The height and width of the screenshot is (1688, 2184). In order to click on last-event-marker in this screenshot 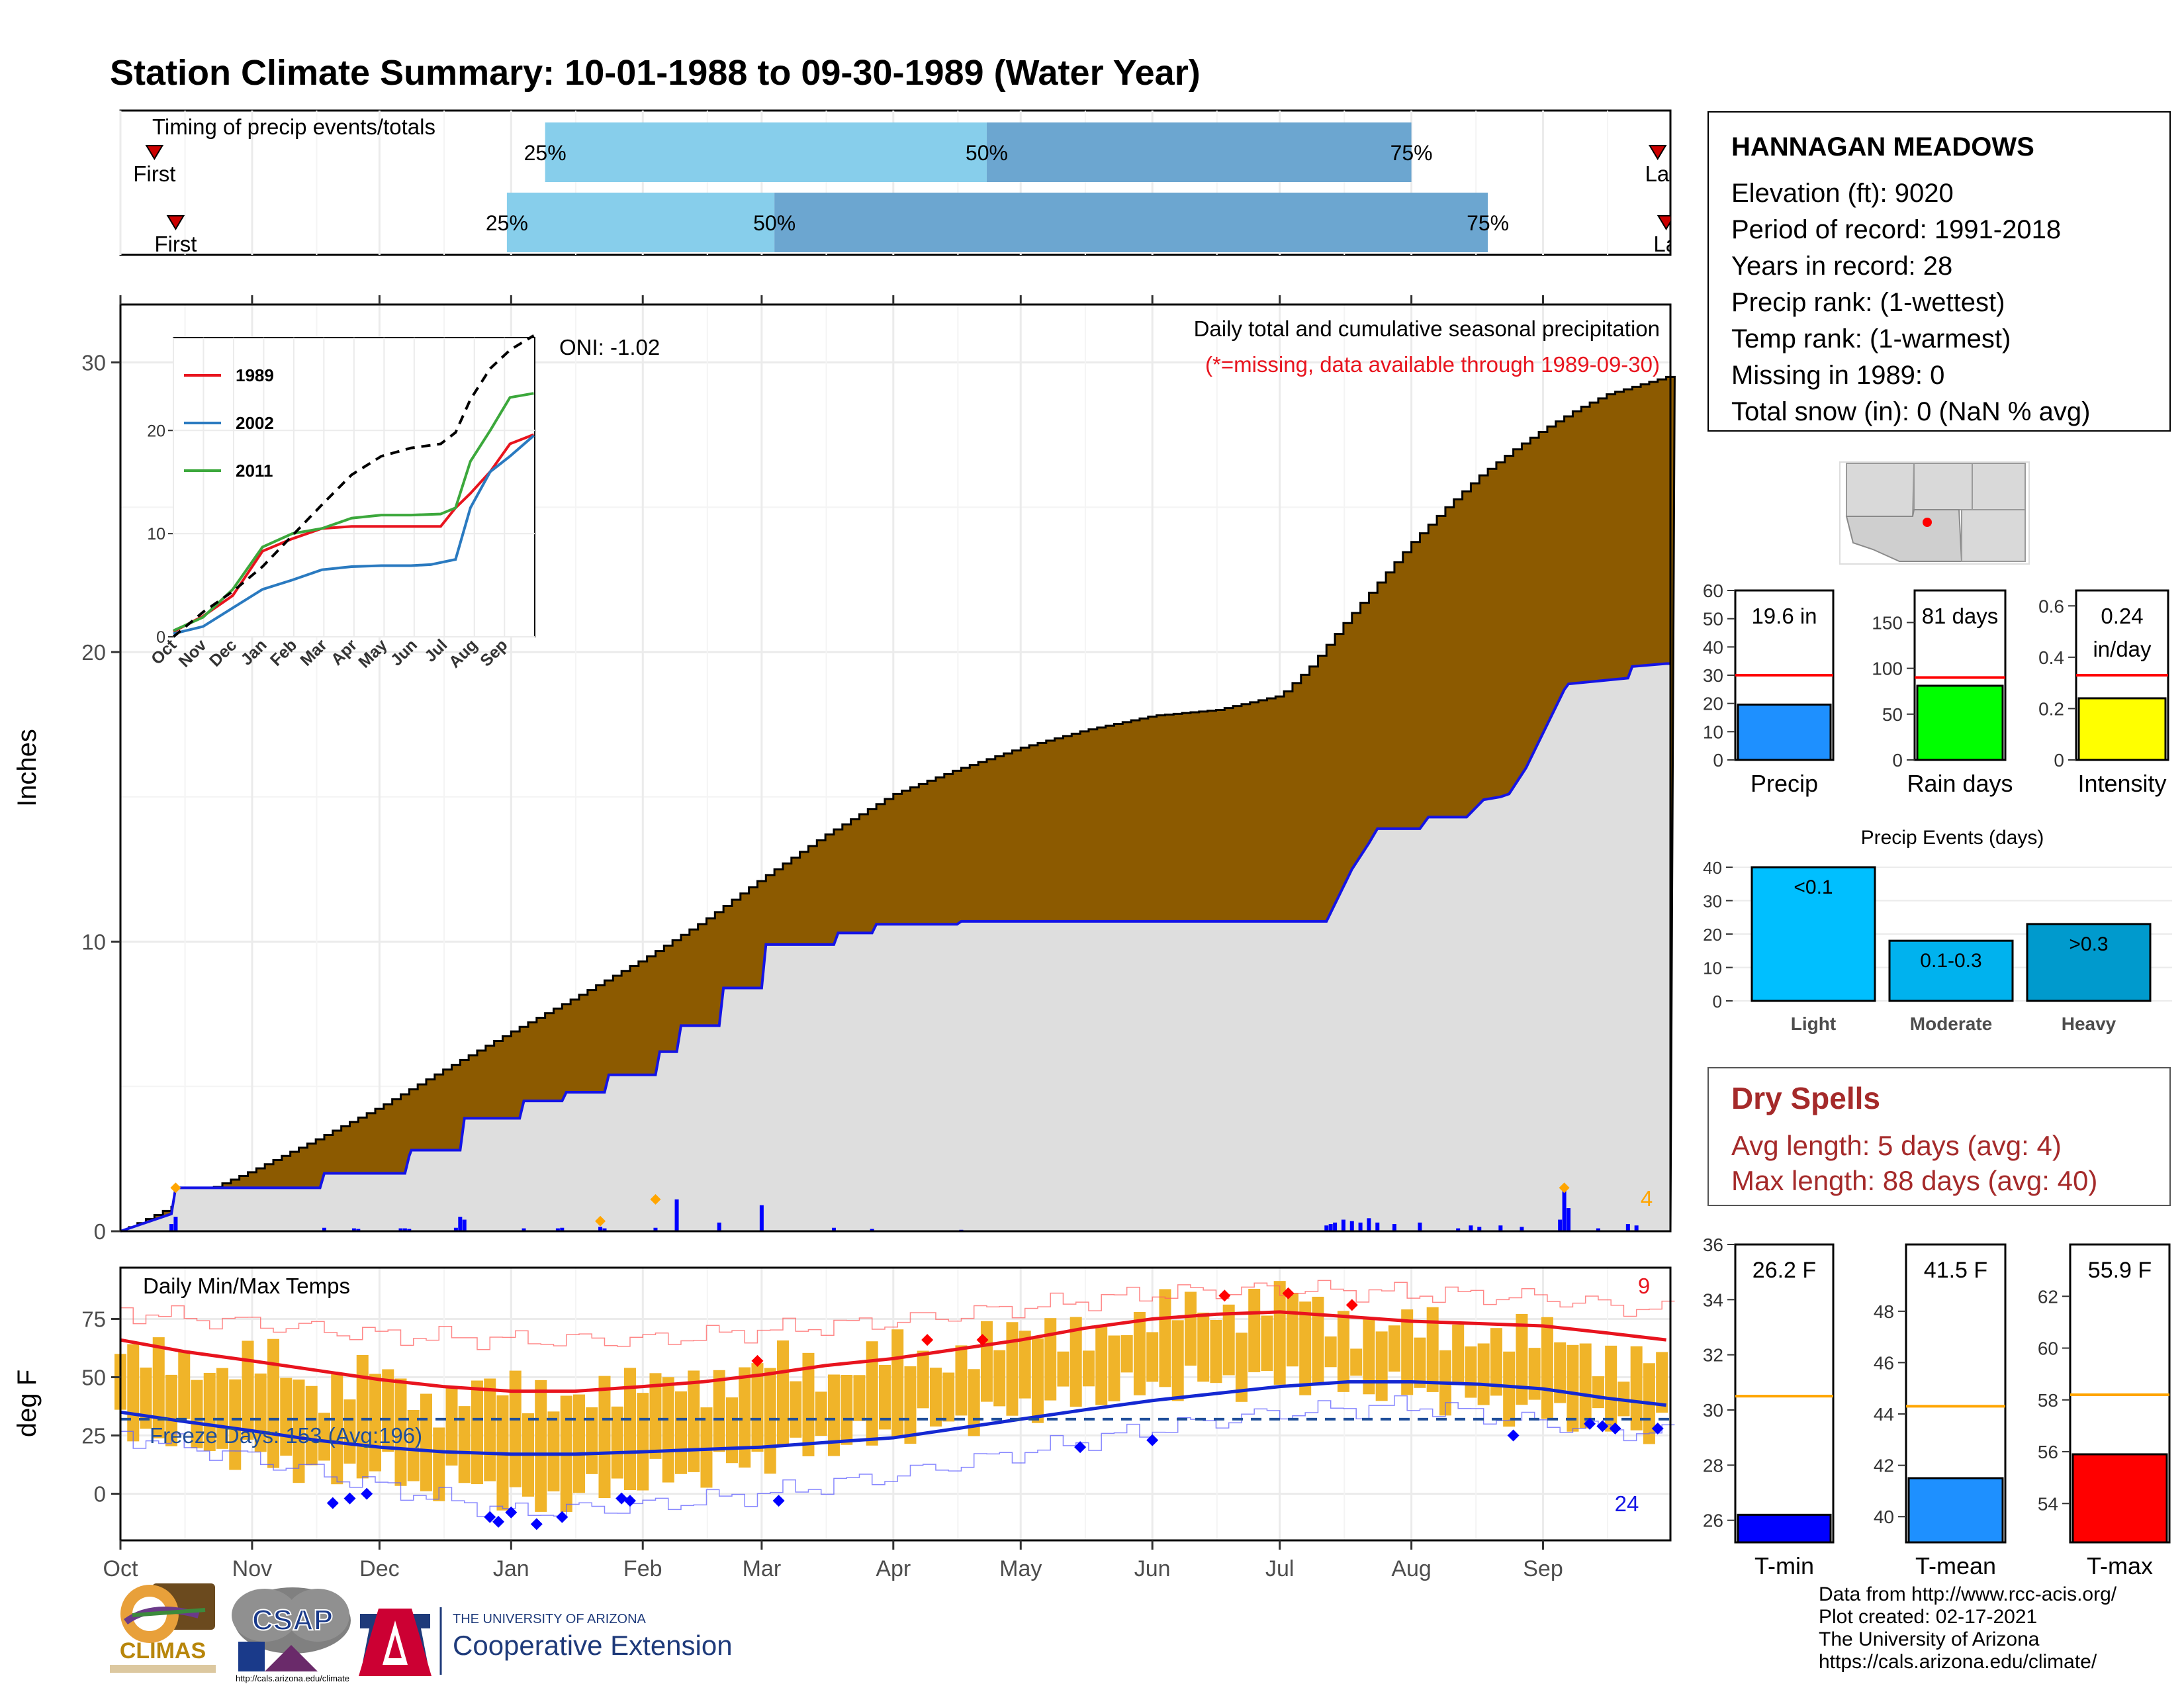, I will do `click(1664, 222)`.